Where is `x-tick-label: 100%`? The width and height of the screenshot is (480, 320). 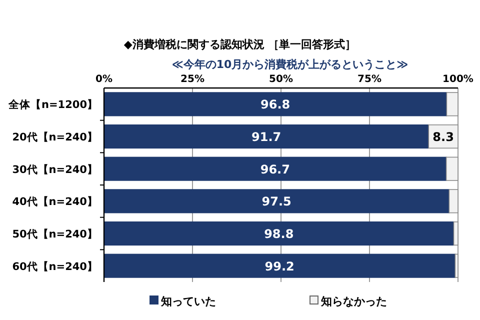 x-tick-label: 100% is located at coordinates (458, 79).